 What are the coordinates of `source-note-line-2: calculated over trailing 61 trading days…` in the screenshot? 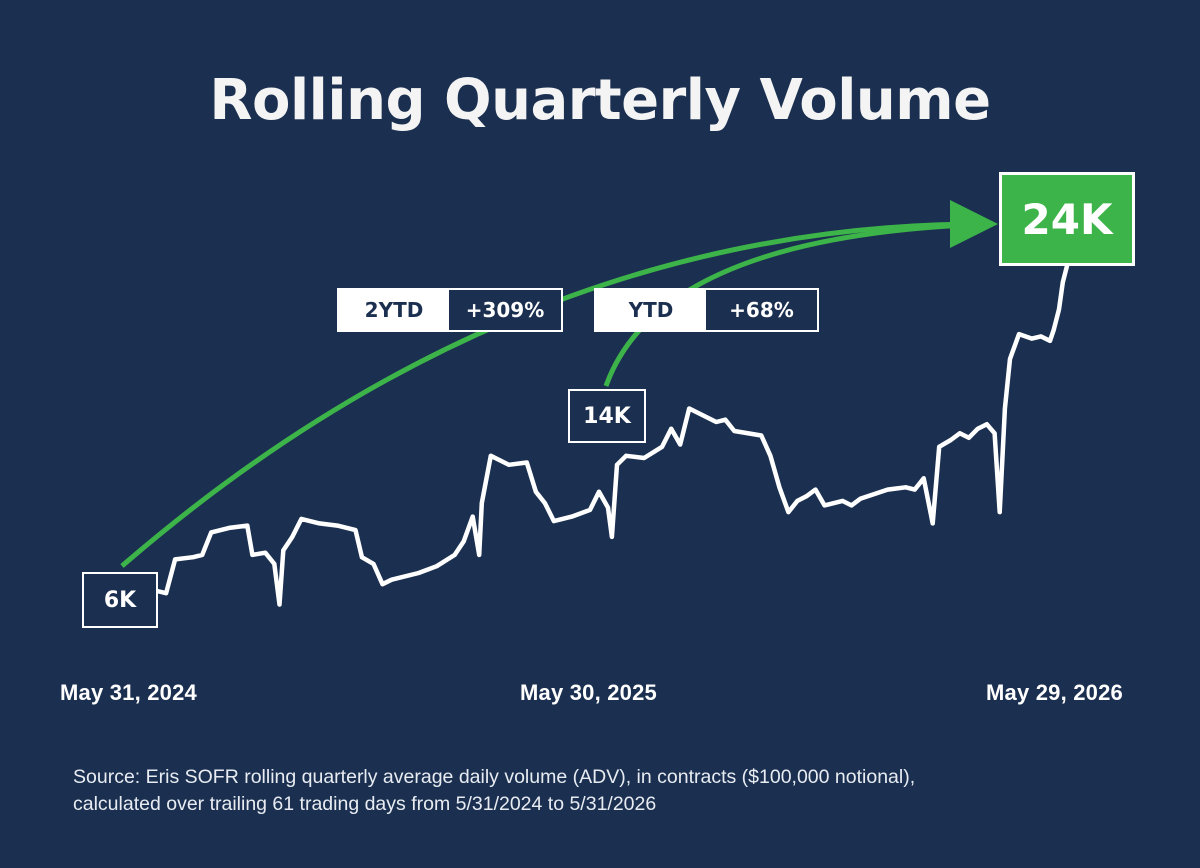 It's located at (365, 804).